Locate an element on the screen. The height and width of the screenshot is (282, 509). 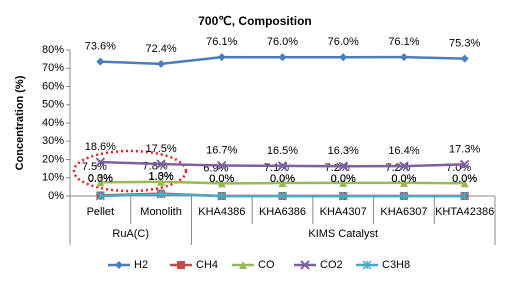
data-label: 16.4% is located at coordinates (403, 151).